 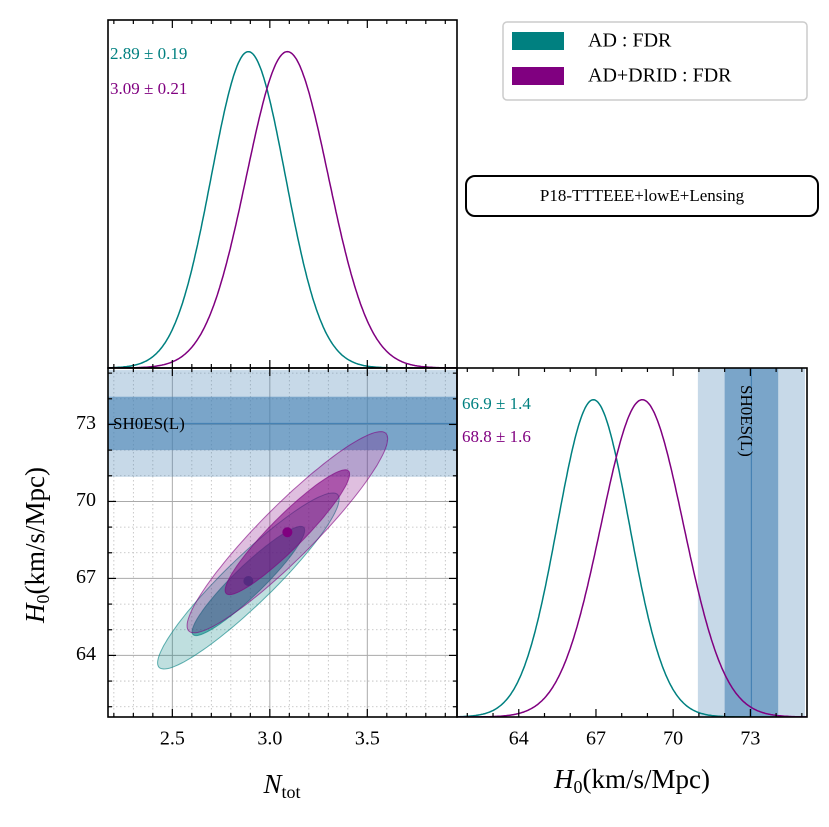 I want to click on stat-label: 68.8 ± 1.6, so click(x=496, y=436).